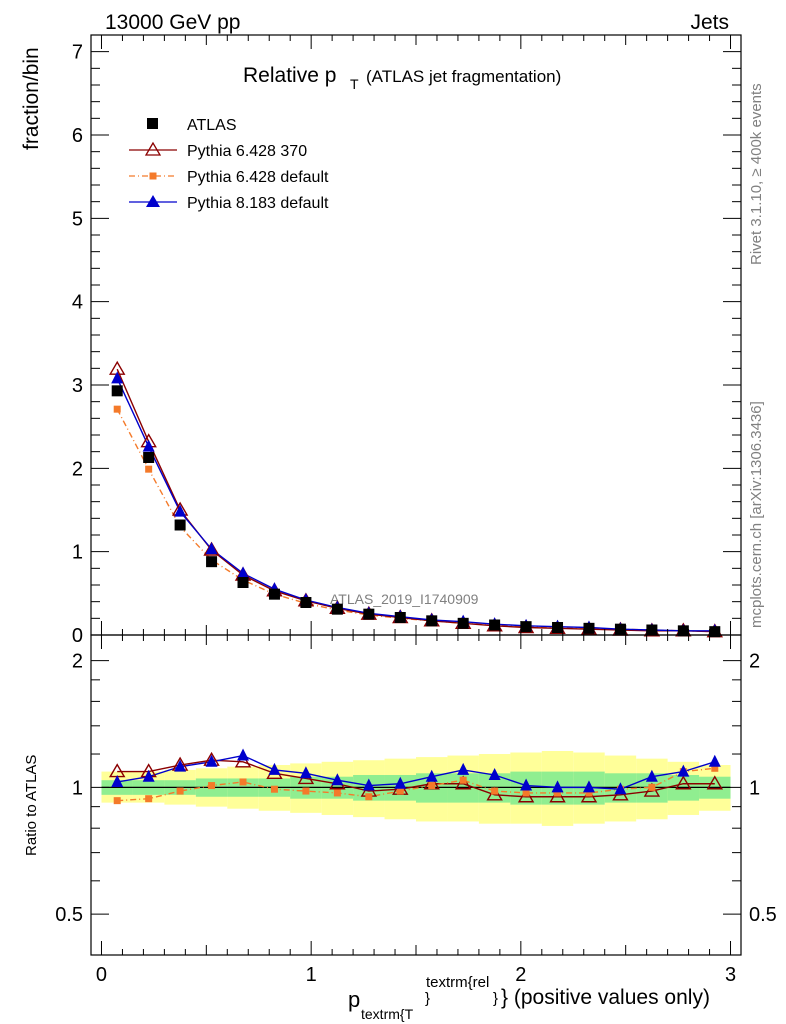 The height and width of the screenshot is (1024, 786). Describe the element at coordinates (258, 177) in the screenshot. I see `legend-label-py6-default: Pythia 6.428 default` at that location.